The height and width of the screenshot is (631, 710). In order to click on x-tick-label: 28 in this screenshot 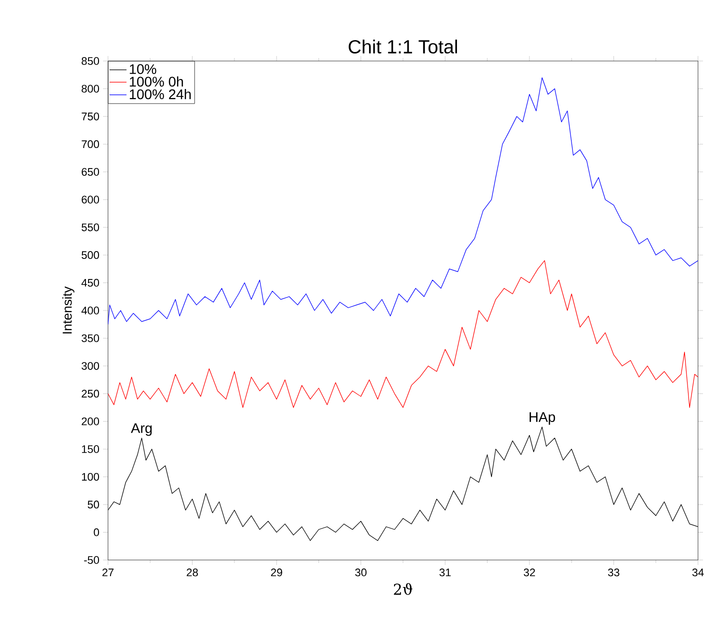, I will do `click(192, 572)`.